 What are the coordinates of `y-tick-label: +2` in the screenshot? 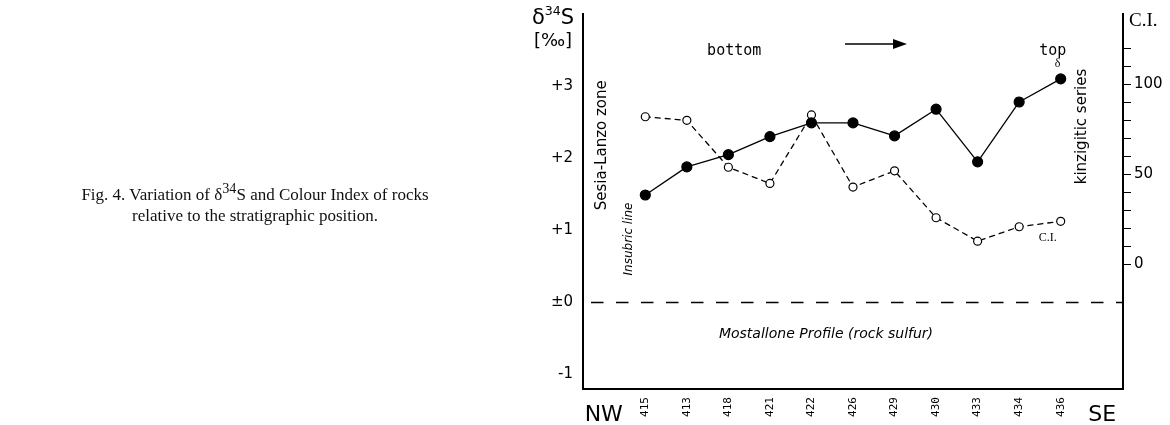 It's located at (561, 157).